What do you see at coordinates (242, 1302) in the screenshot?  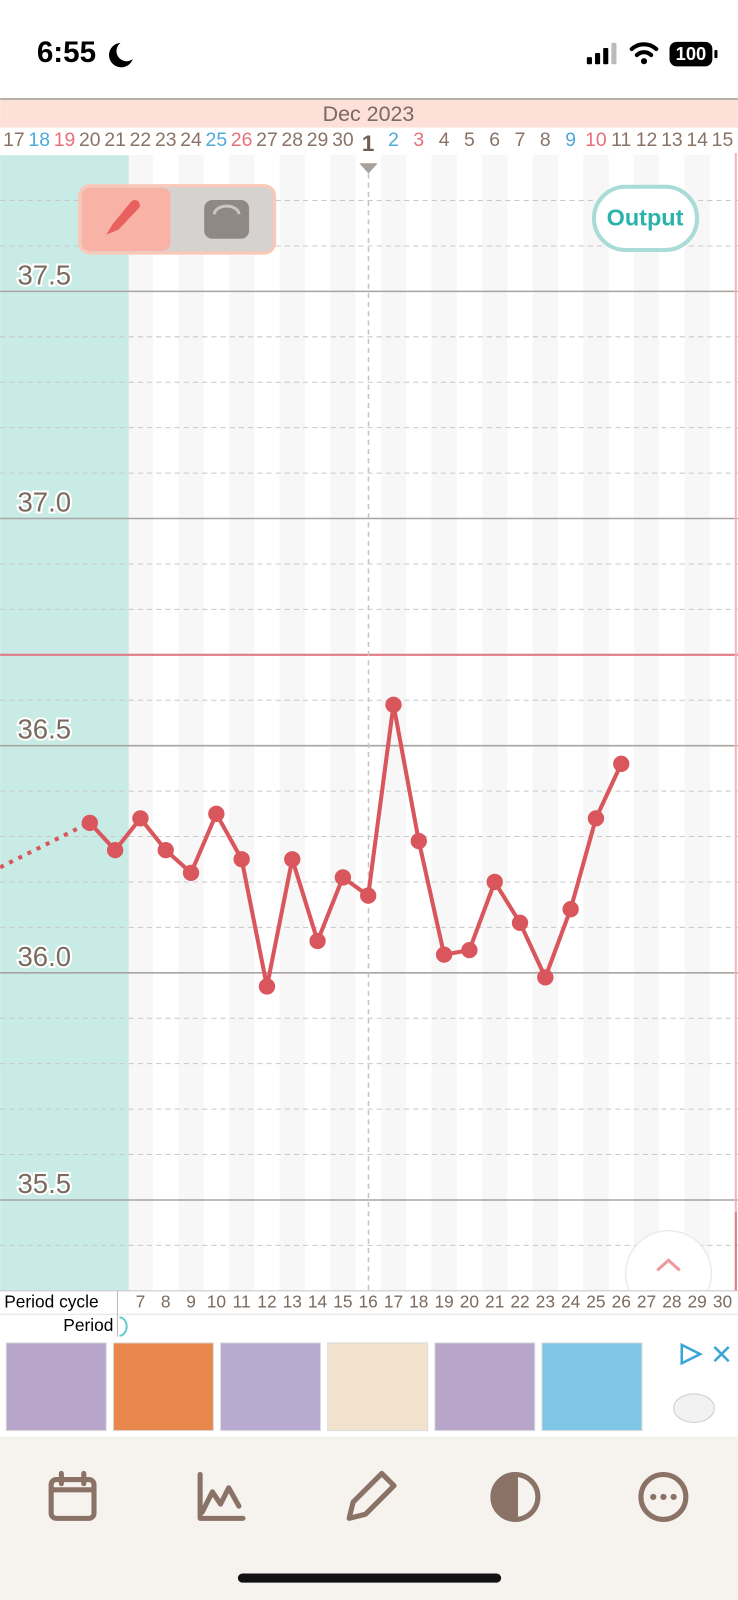 I see `cycle-day: 11` at bounding box center [242, 1302].